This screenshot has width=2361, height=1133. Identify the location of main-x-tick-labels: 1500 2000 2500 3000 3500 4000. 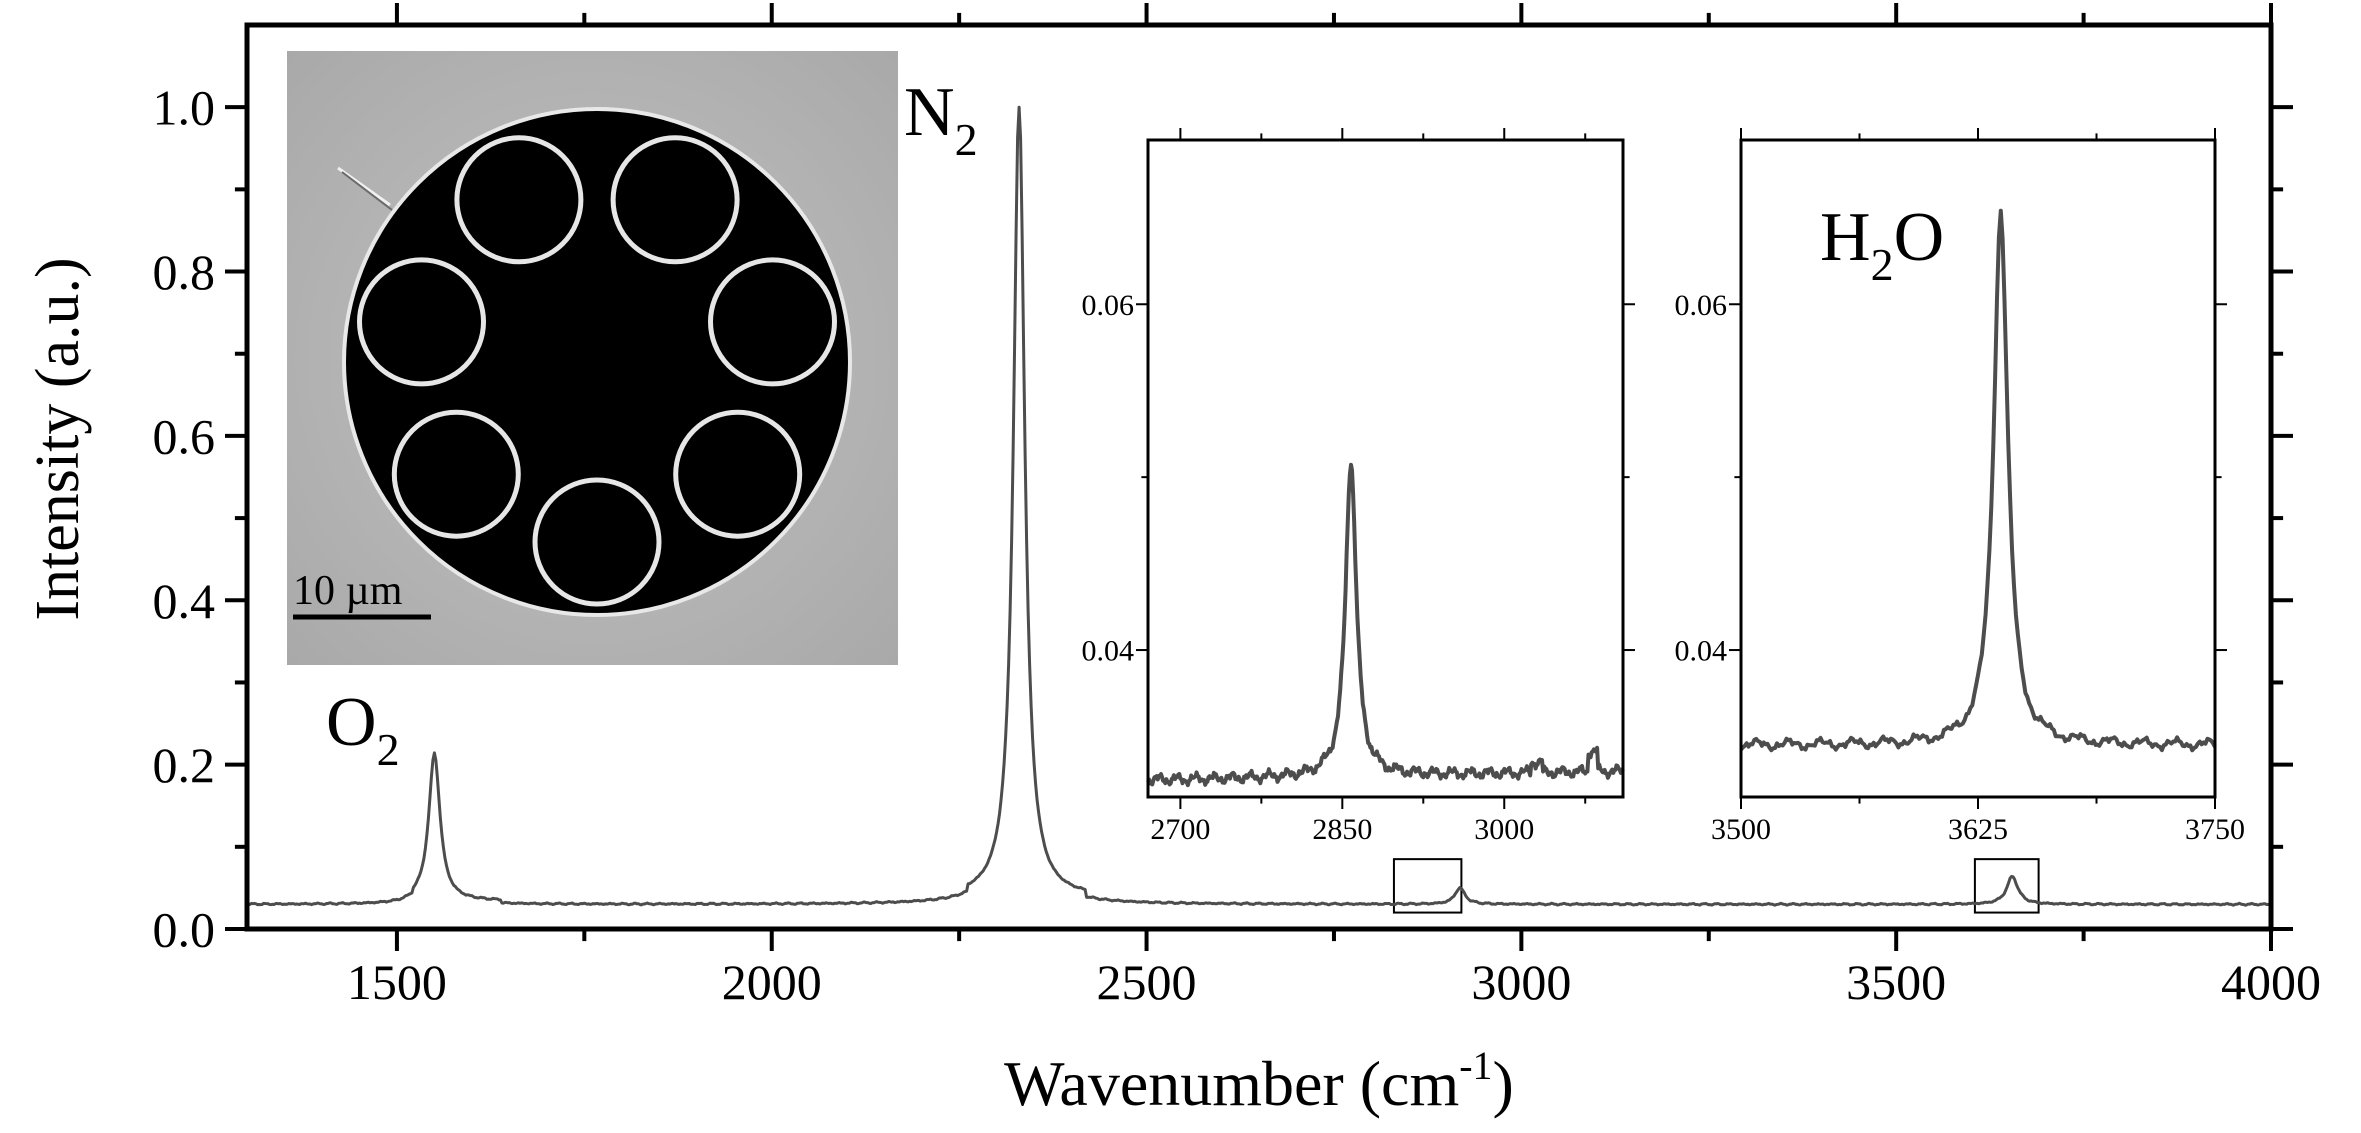
(1334, 982).